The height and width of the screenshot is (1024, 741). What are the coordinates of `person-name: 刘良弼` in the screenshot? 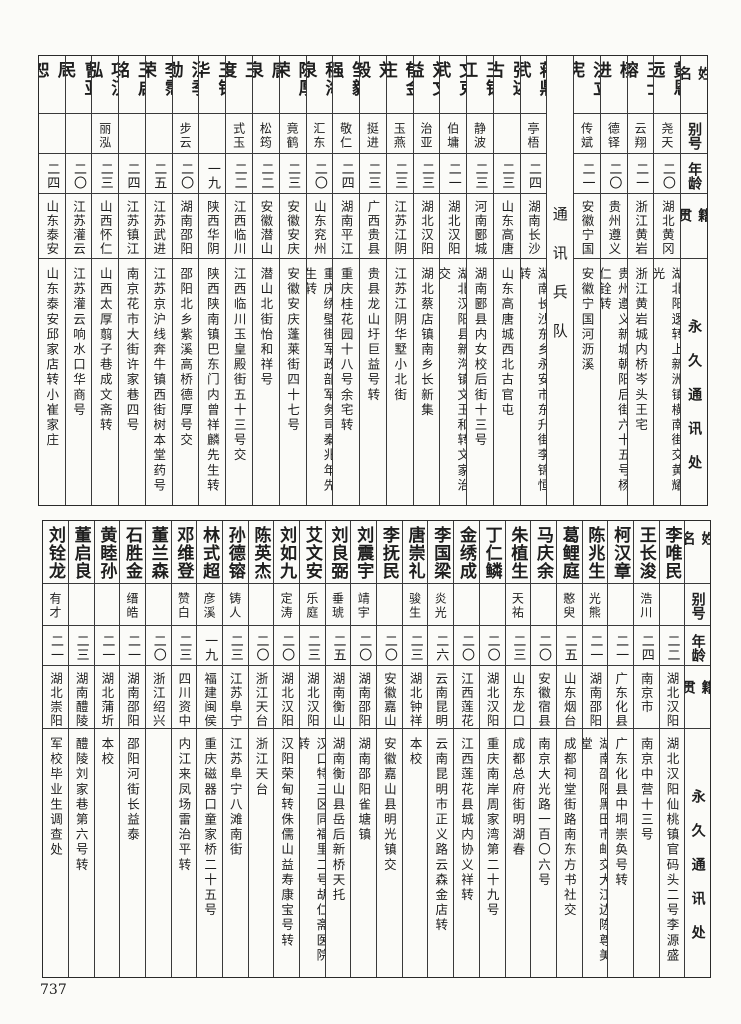 It's located at (337, 553).